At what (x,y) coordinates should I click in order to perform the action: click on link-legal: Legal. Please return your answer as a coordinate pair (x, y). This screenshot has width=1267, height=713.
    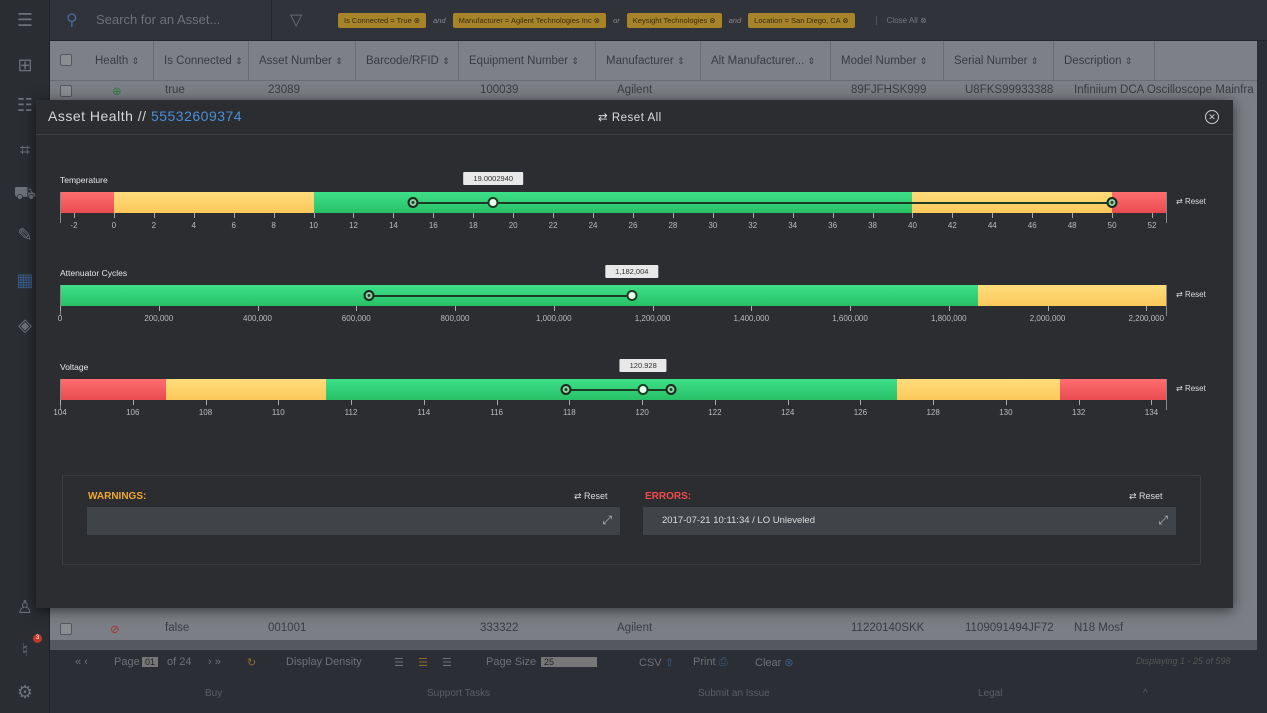
    Looking at the image, I should click on (990, 693).